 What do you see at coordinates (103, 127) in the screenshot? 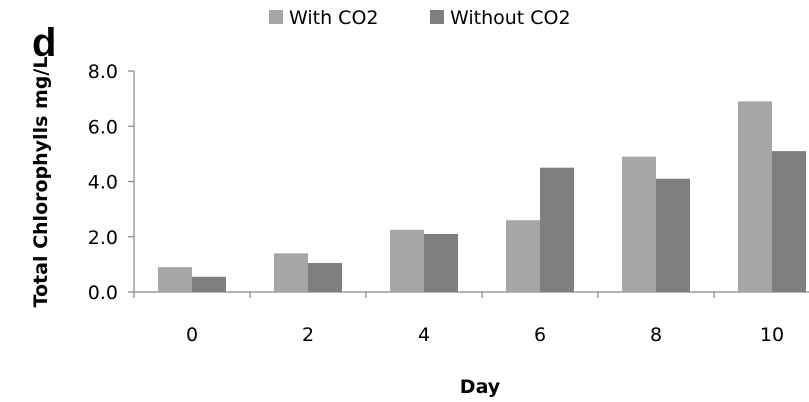
I see `y-tick-label: 6.0` at bounding box center [103, 127].